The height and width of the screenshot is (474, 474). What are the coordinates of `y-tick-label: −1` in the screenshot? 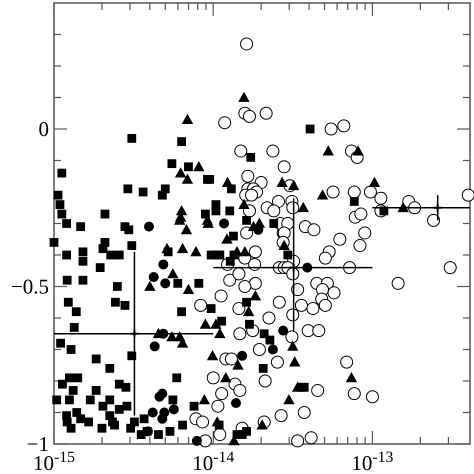 It's located at (37, 444).